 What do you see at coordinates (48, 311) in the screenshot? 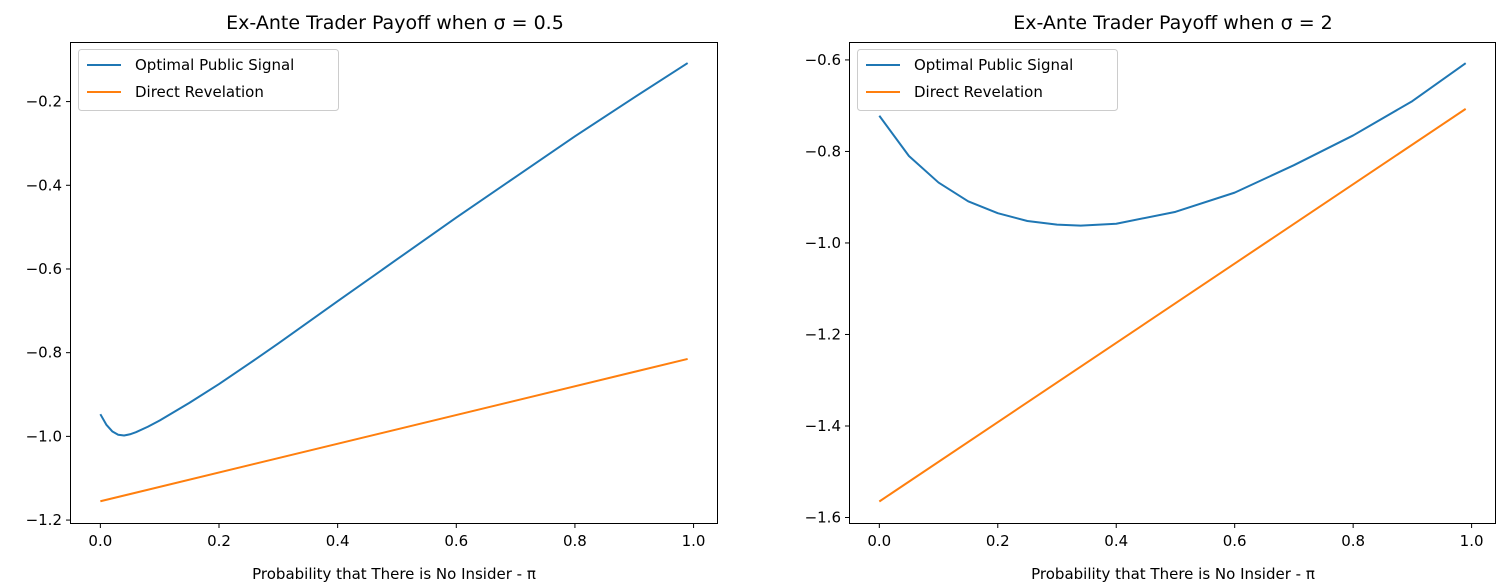
I see `y-axis: −1.2 −1.0 −0.8 −0.6 −0.4 −0.2` at bounding box center [48, 311].